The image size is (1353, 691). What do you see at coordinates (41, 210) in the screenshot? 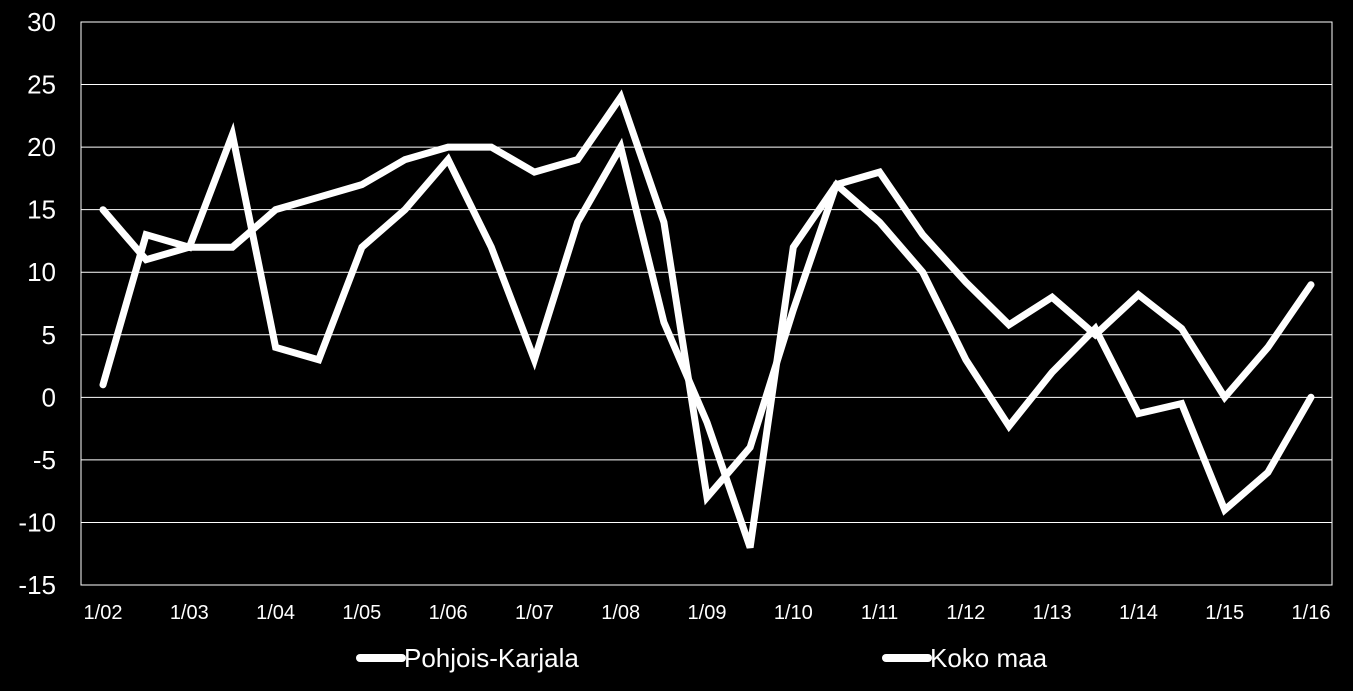
I see `y-tick-label: 15` at bounding box center [41, 210].